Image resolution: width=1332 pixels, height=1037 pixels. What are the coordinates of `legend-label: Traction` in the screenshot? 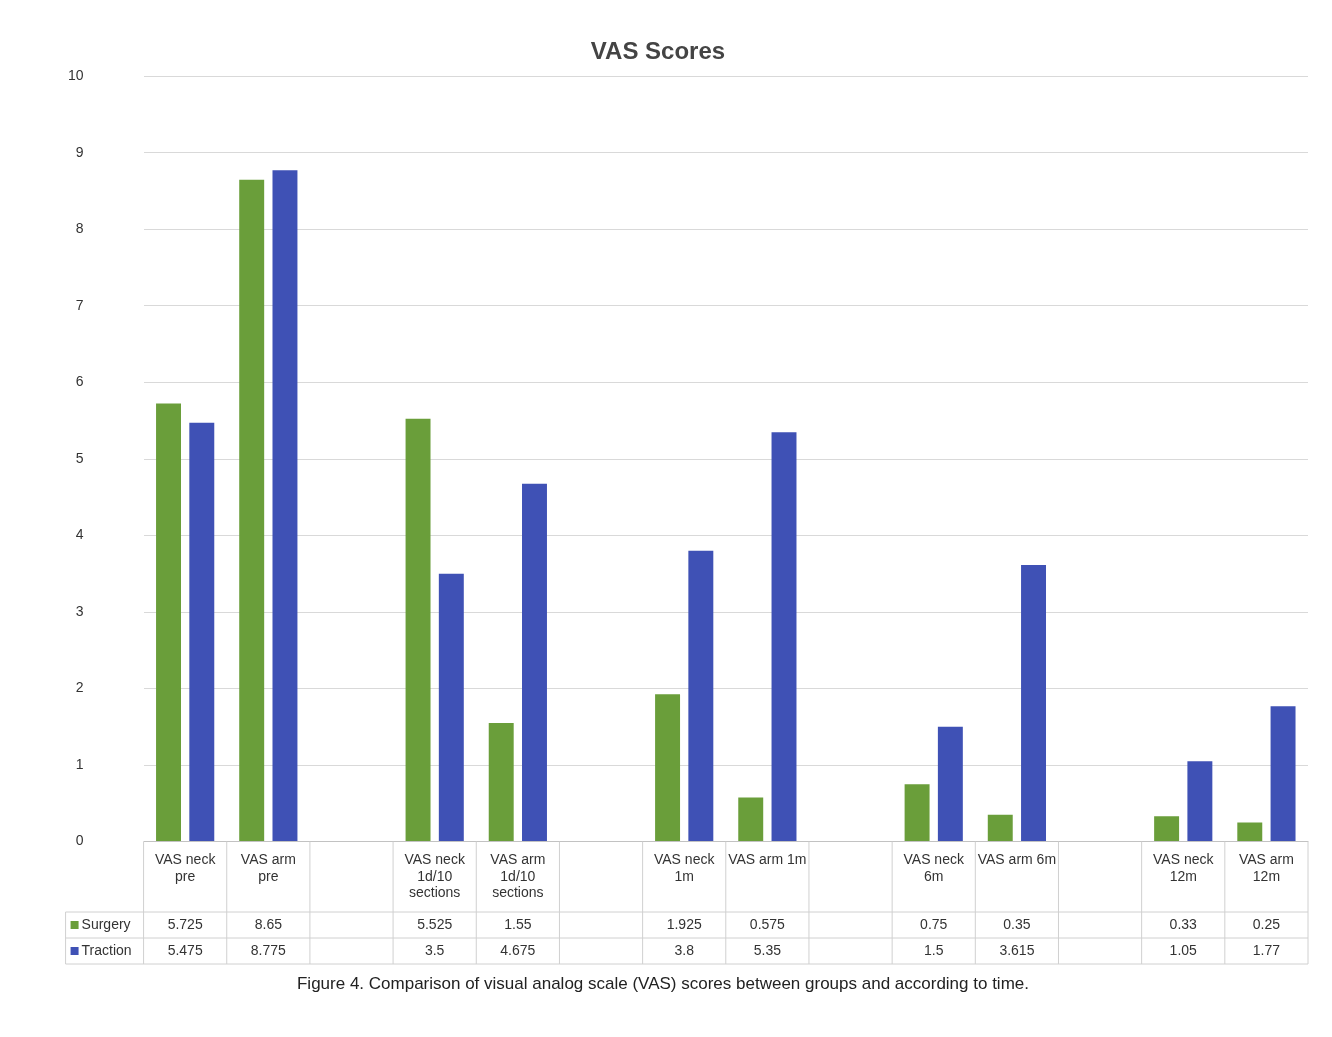 It's located at (106, 949).